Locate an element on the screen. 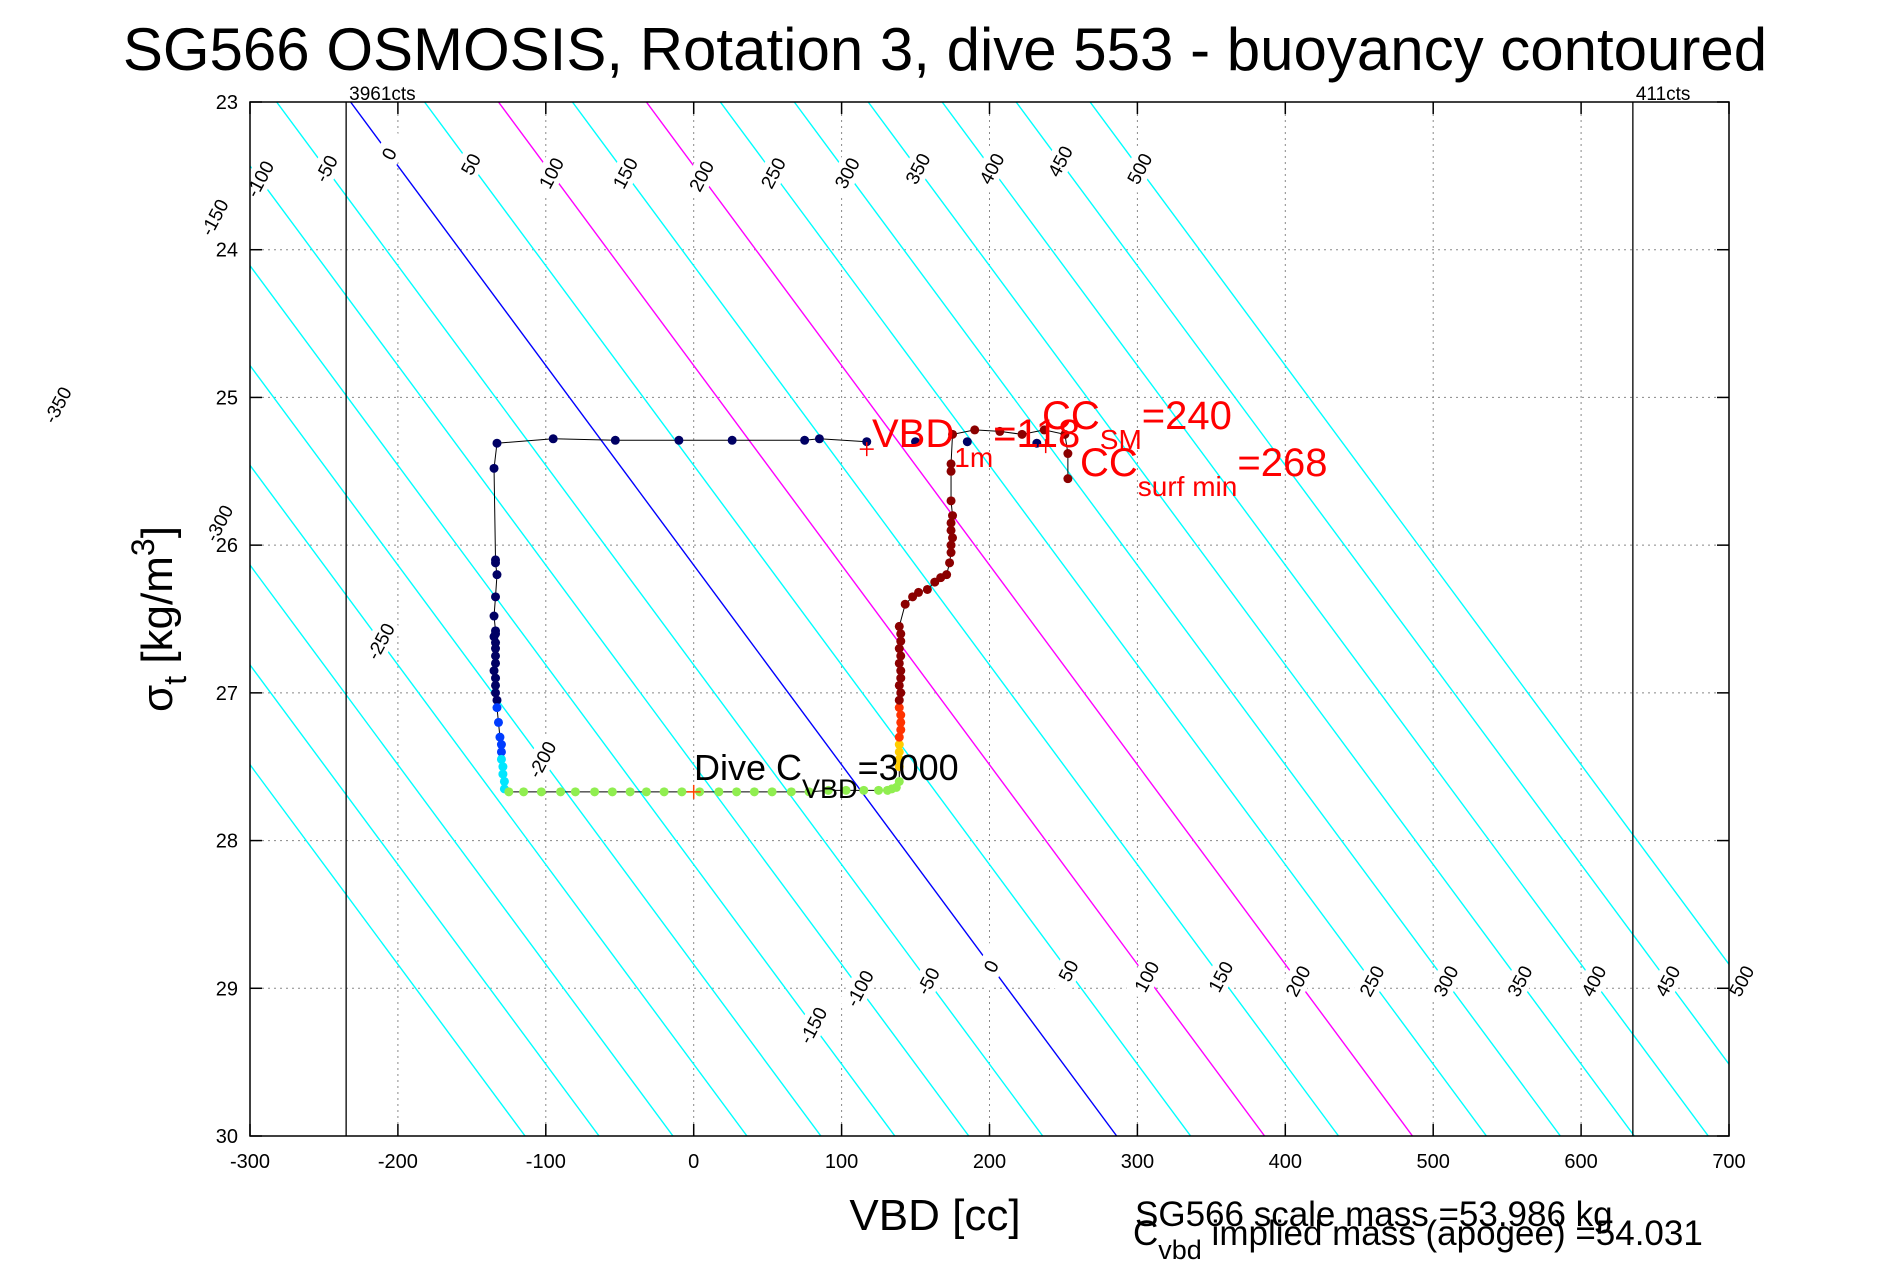  annotation-cc-sm: CCSM=240 is located at coordinates (1137, 424).